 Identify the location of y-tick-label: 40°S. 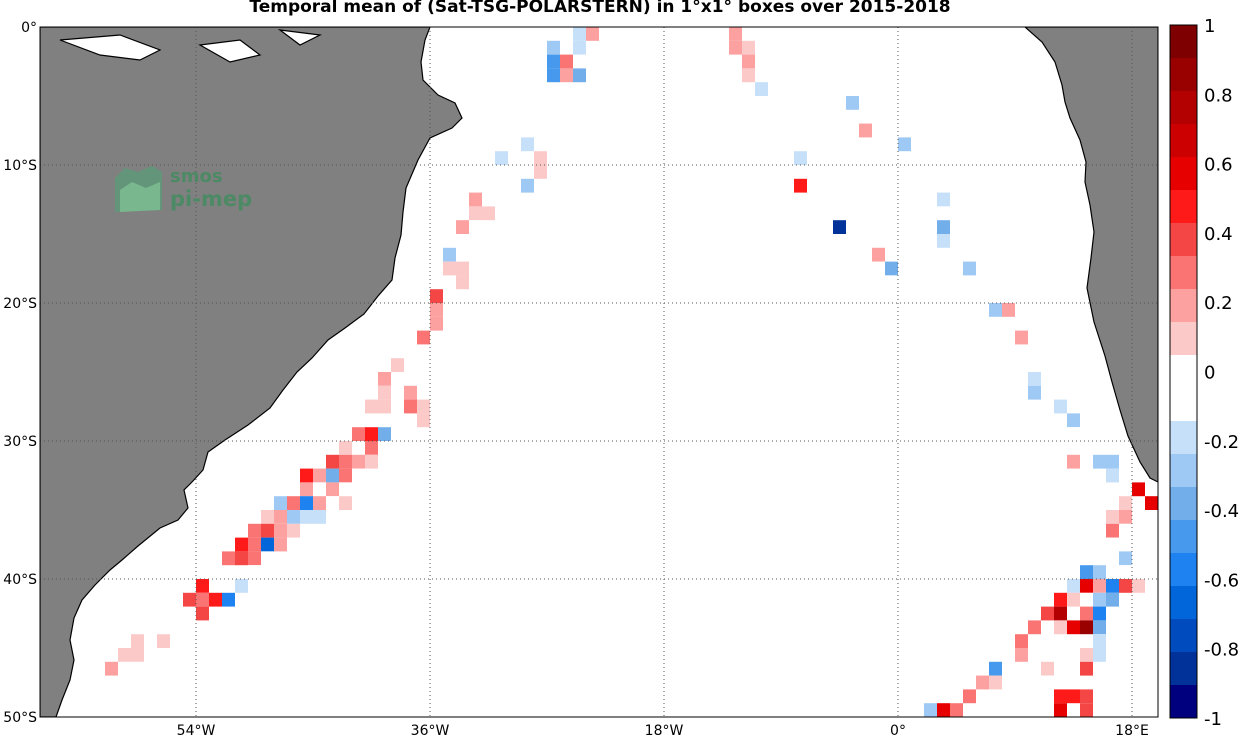
(20, 580).